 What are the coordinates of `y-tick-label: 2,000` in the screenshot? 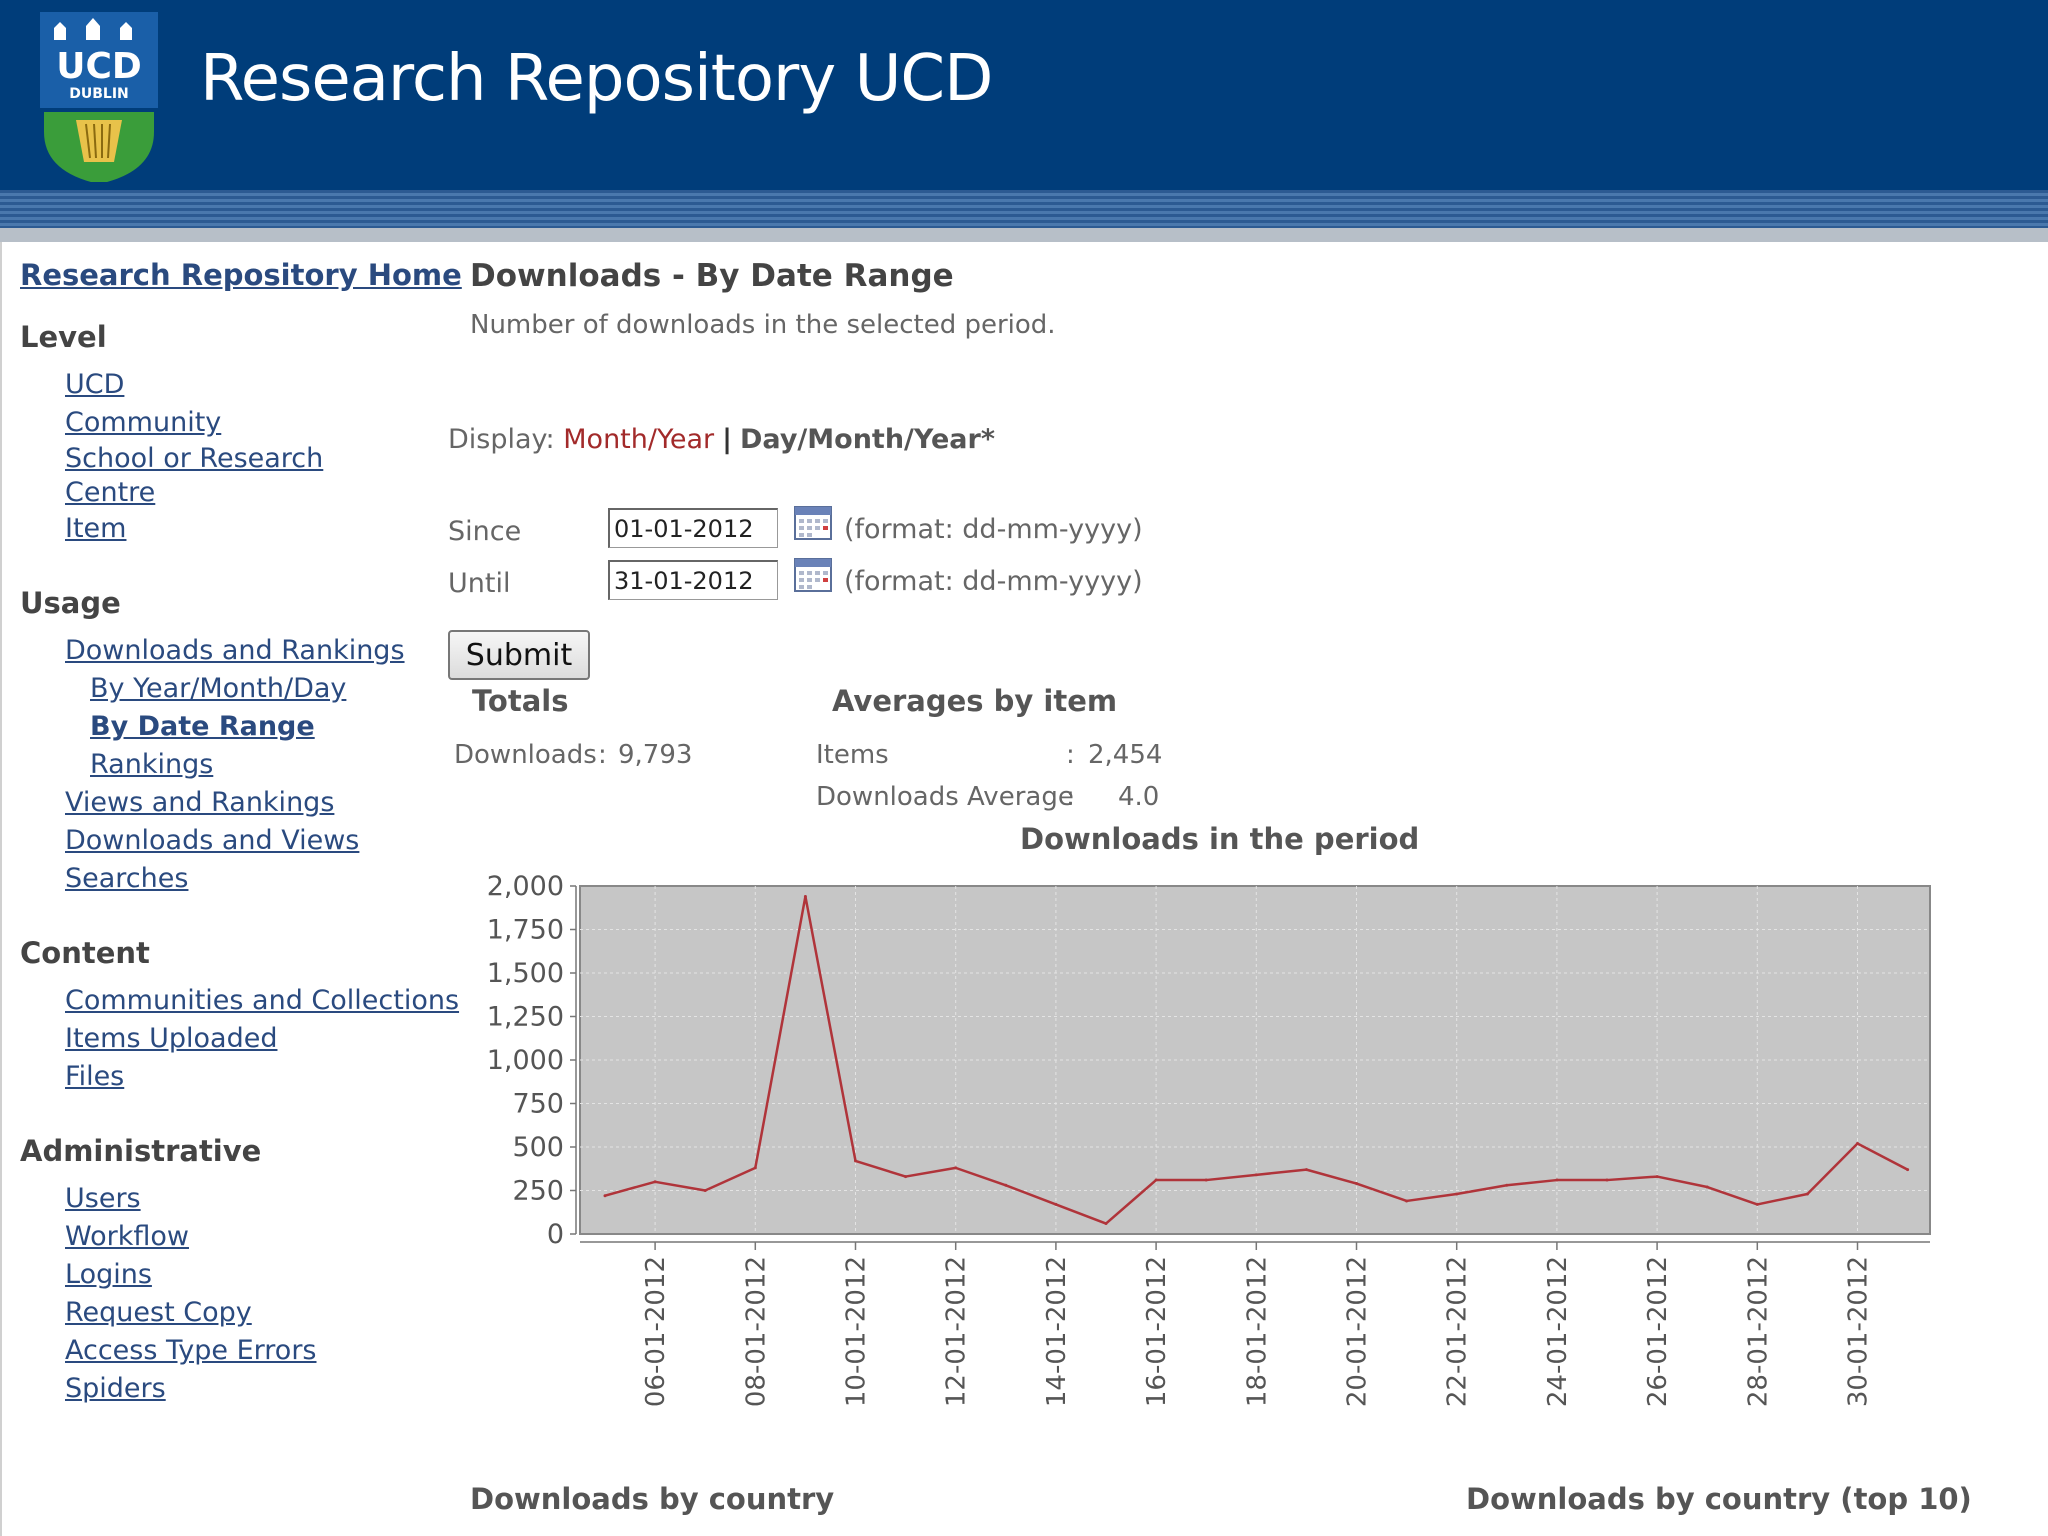 It's located at (525, 886).